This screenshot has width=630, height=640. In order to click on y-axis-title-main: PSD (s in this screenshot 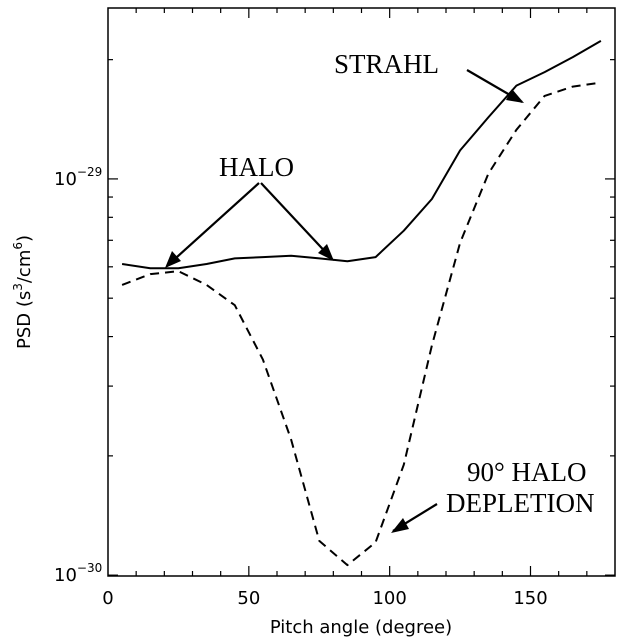, I will do `click(24, 320)`.